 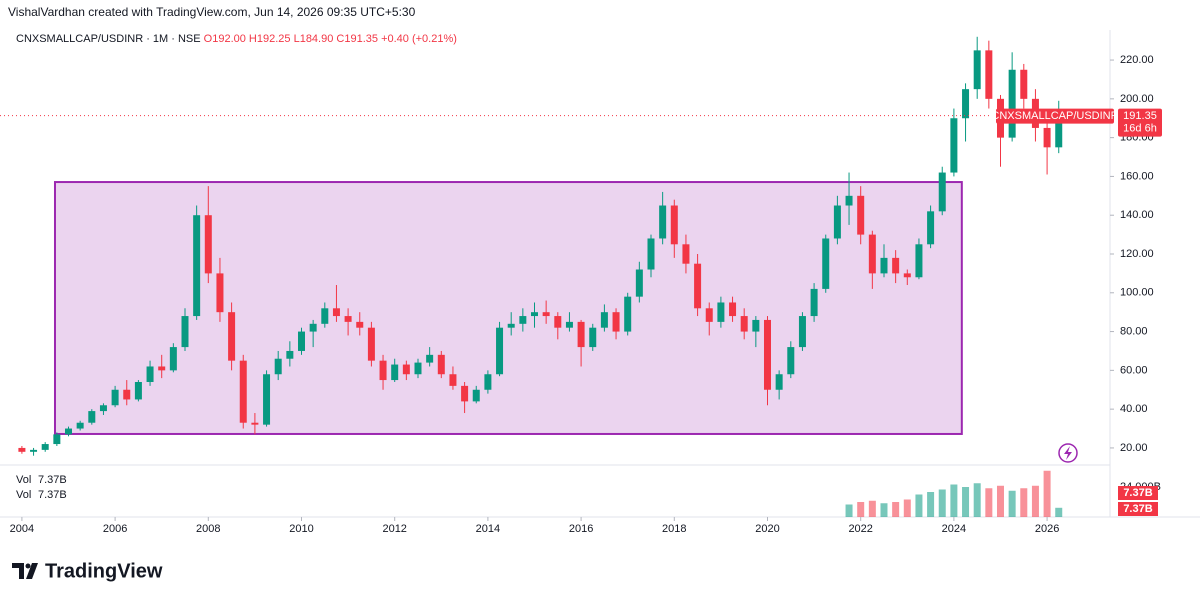 What do you see at coordinates (208, 529) in the screenshot?
I see `x-tick-label: 2008` at bounding box center [208, 529].